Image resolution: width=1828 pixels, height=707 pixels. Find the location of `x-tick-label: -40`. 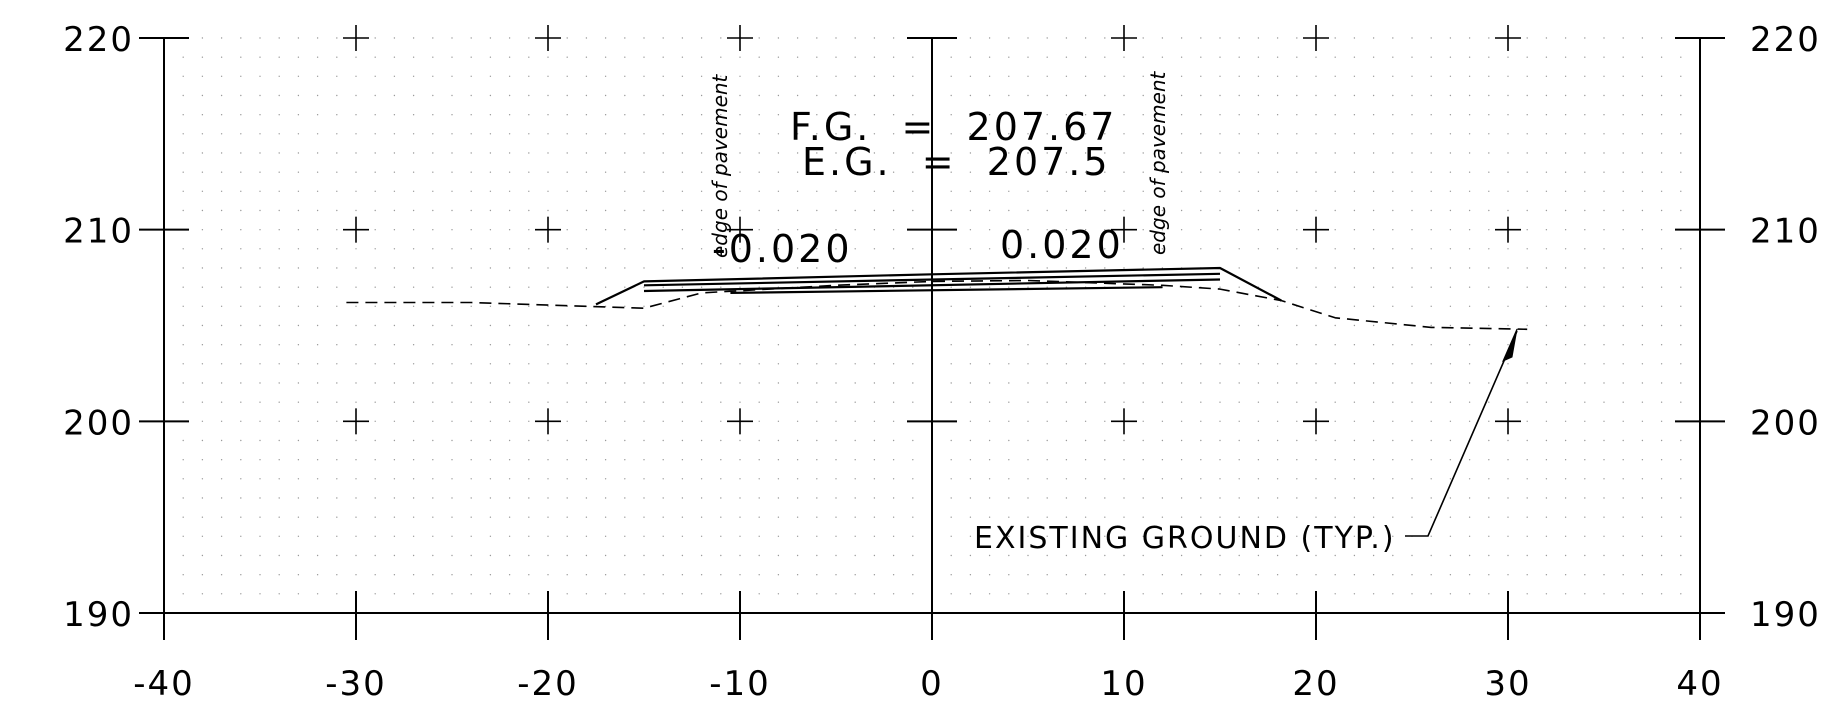

x-tick-label: -40 is located at coordinates (164, 684).